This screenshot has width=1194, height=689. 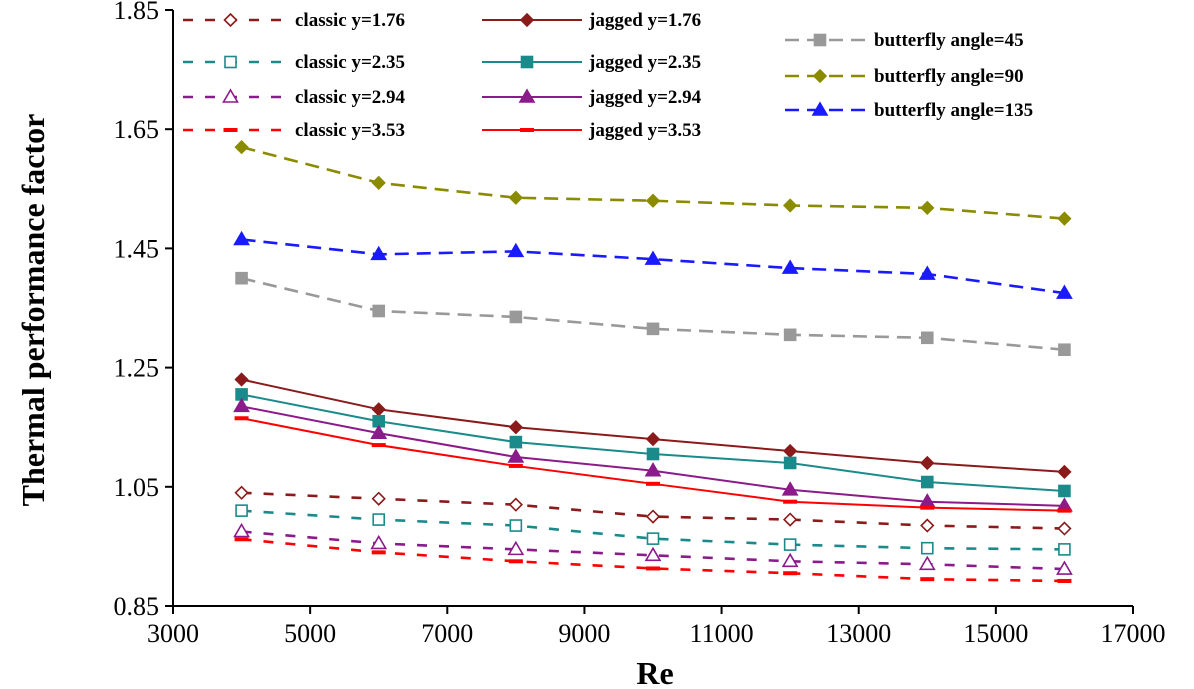 What do you see at coordinates (722, 633) in the screenshot?
I see `x-tick-label: 11000` at bounding box center [722, 633].